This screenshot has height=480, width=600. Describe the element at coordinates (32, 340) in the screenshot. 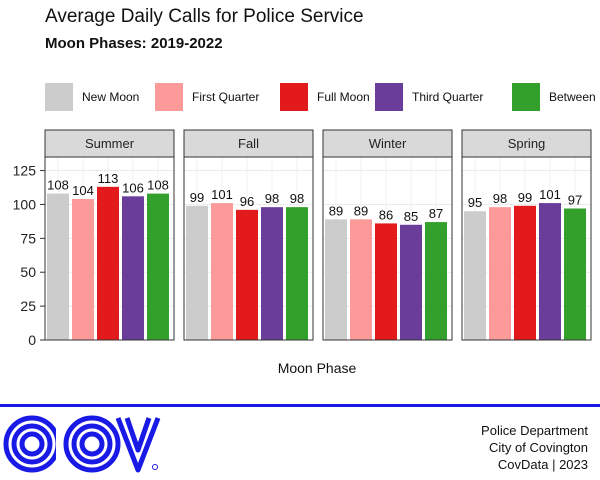

I see `y-tick-label: 0` at that location.